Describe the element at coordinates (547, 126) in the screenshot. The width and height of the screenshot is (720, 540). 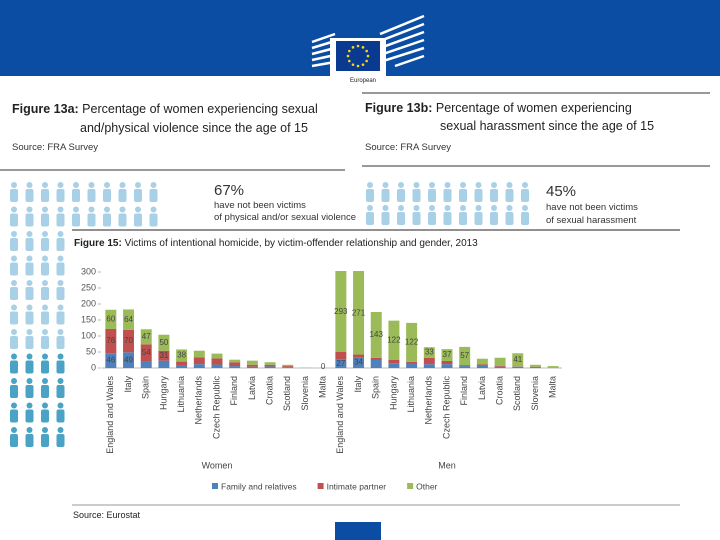
I see `figure-title: sexual harassment since the age of 15` at that location.